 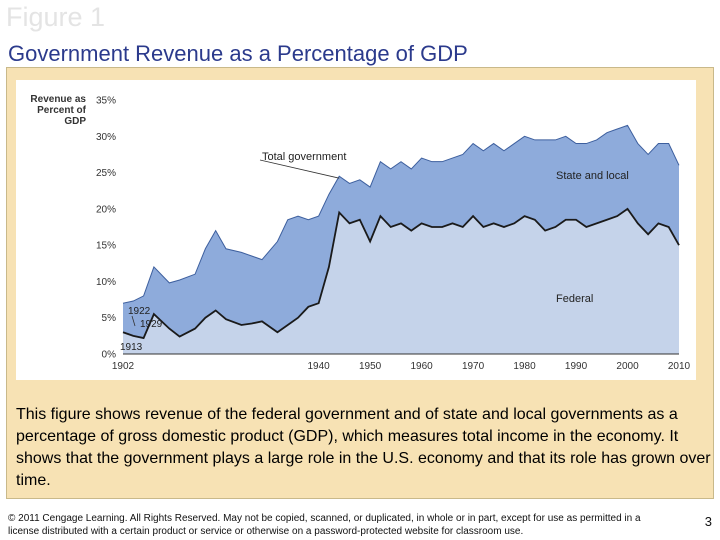 I want to click on x-tick-label: 1990, so click(x=576, y=366).